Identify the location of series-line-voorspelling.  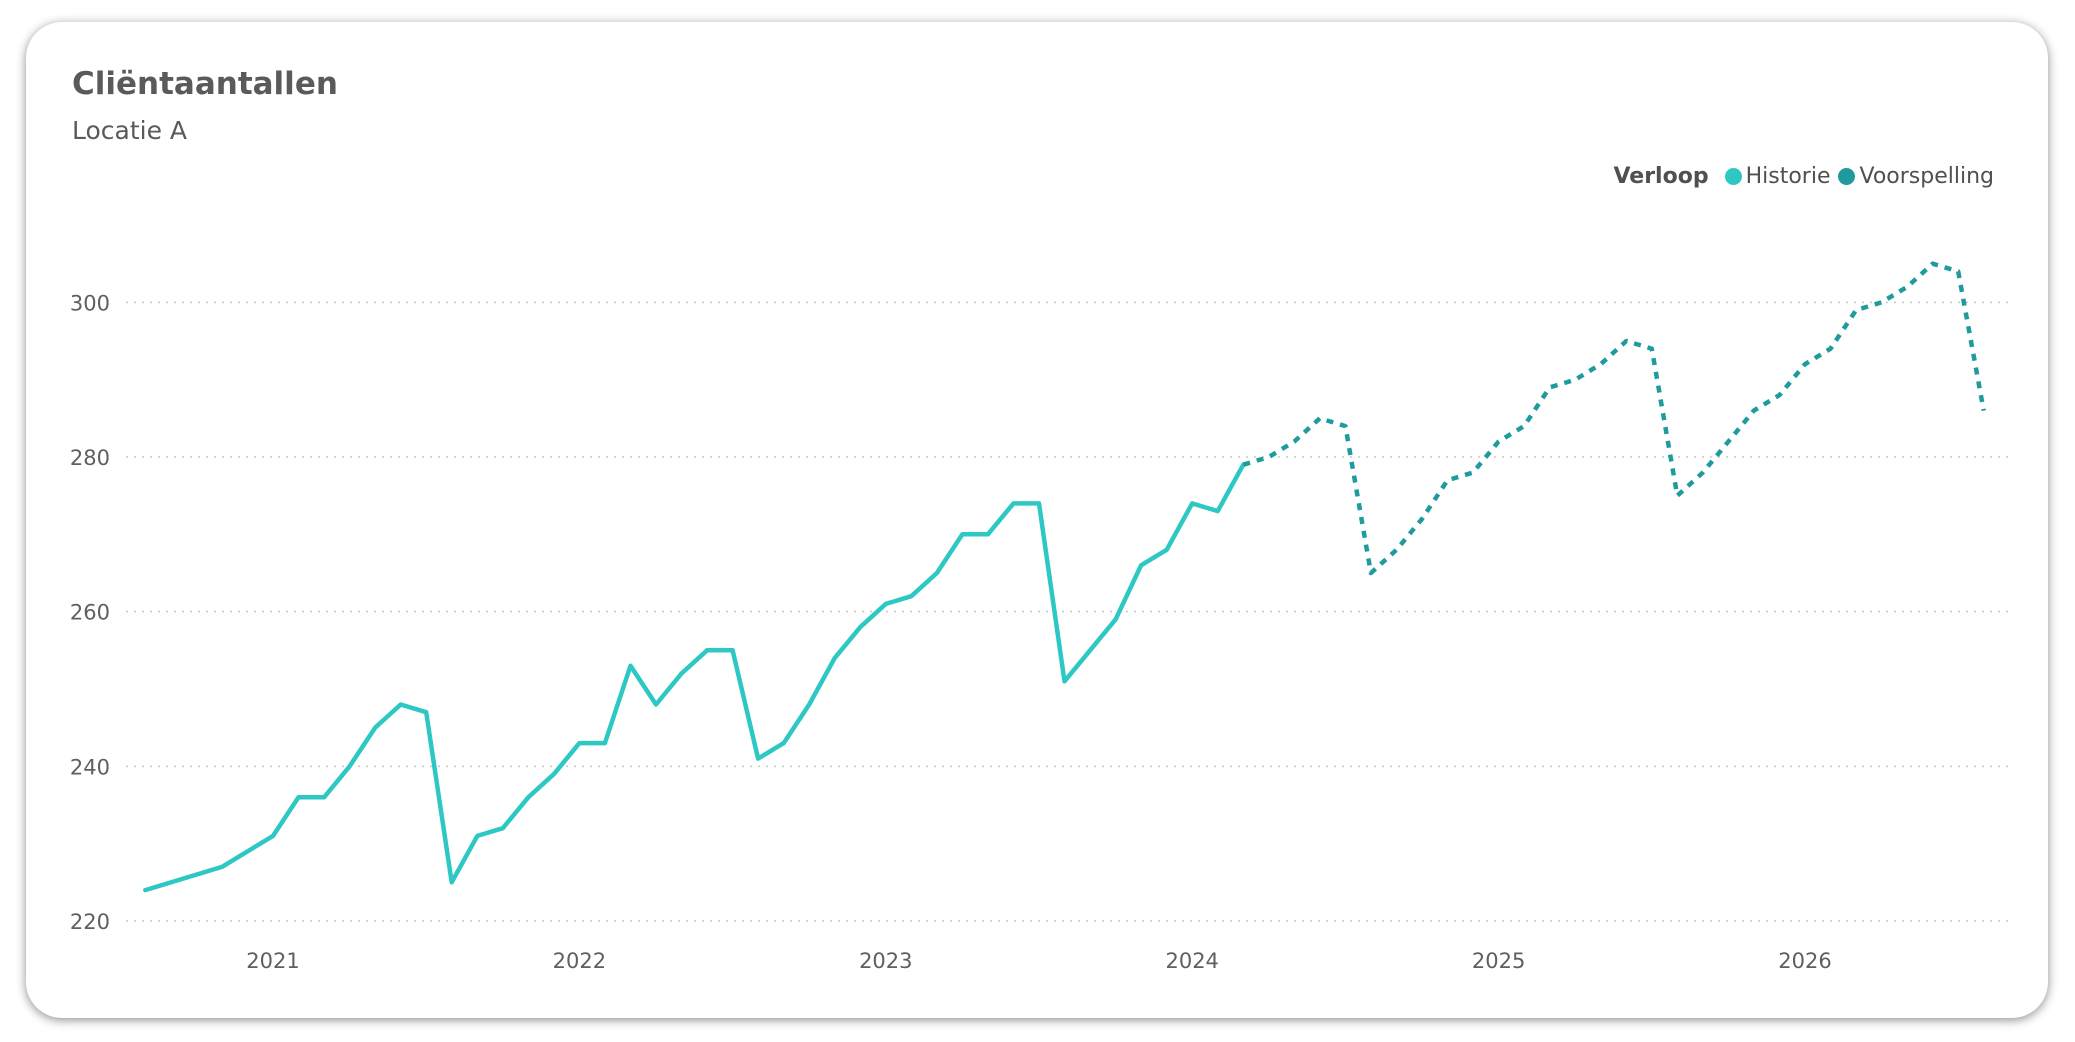
(1614, 418).